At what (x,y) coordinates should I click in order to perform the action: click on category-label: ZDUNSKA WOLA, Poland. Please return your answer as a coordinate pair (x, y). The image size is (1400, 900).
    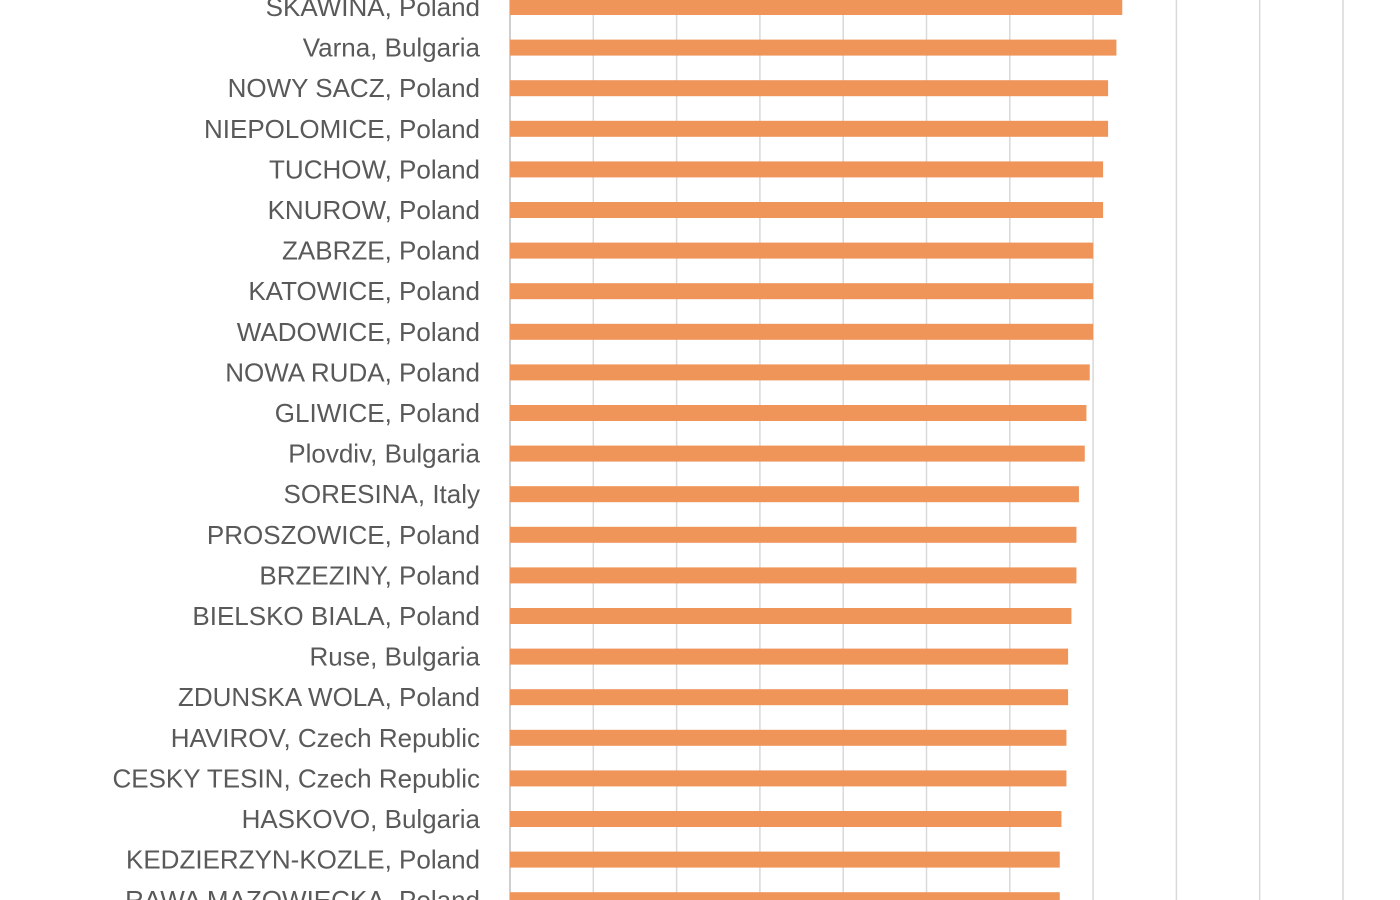
    Looking at the image, I should click on (329, 697).